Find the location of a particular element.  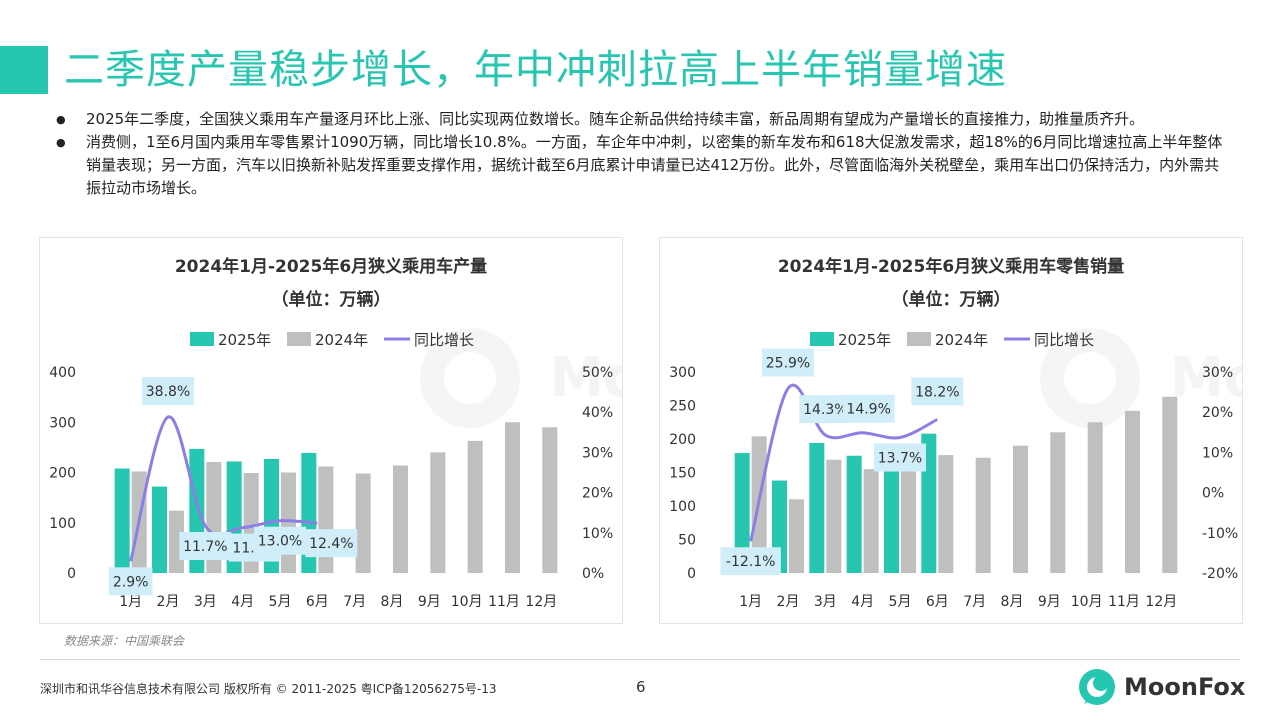

y-left-tick: 100 is located at coordinates (682, 507).